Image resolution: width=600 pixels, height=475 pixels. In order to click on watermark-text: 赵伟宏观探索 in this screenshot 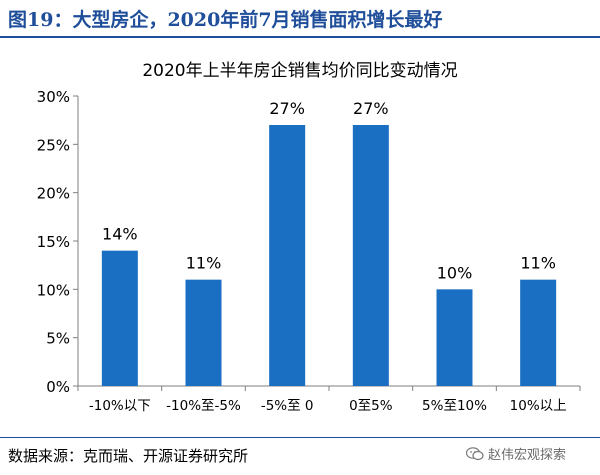, I will do `click(527, 455)`.